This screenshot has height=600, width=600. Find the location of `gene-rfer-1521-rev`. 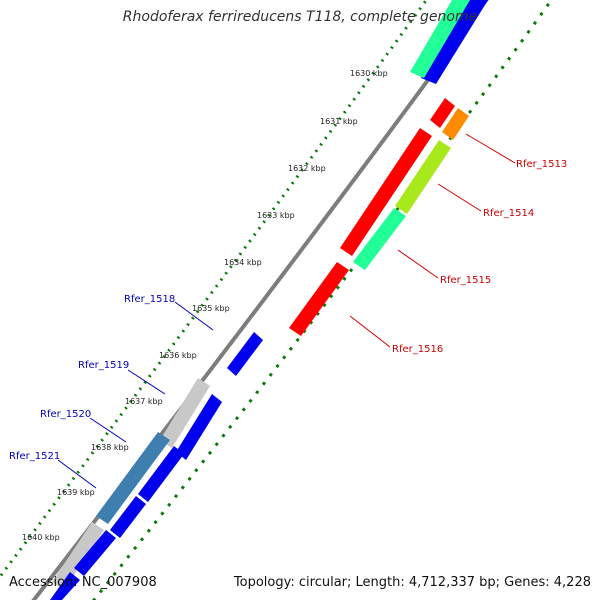

gene-rfer-1521-rev is located at coordinates (128, 517).